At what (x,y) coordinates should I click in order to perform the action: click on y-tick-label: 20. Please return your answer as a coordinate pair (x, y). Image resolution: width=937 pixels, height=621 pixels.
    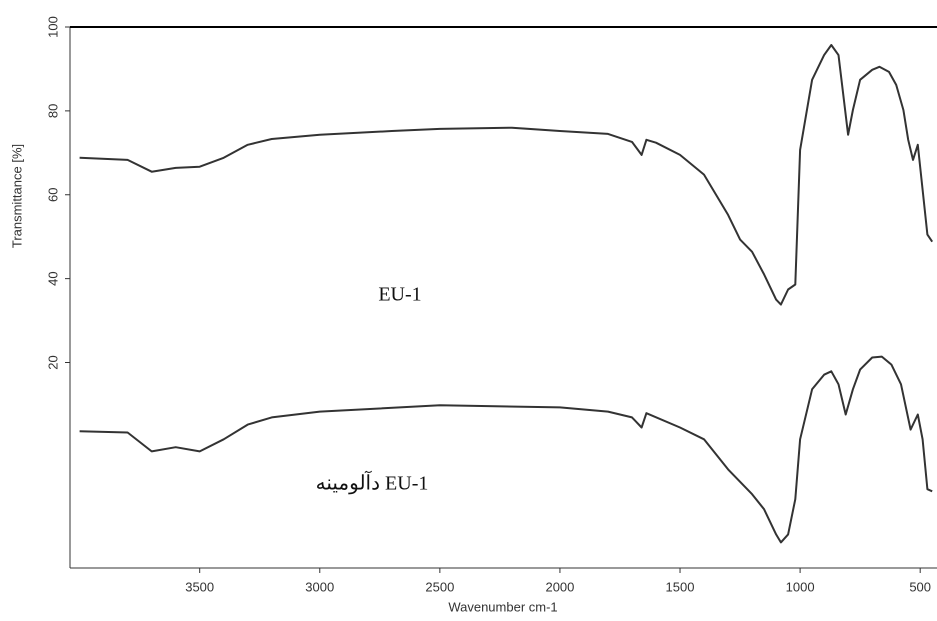
    Looking at the image, I should click on (52, 362).